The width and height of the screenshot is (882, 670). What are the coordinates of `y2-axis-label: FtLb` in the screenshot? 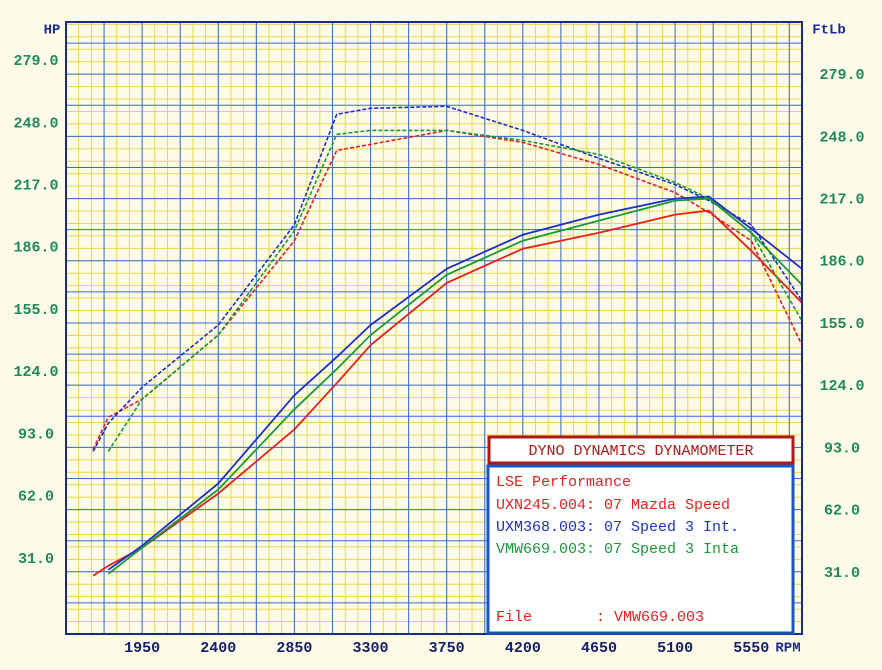 It's located at (829, 31).